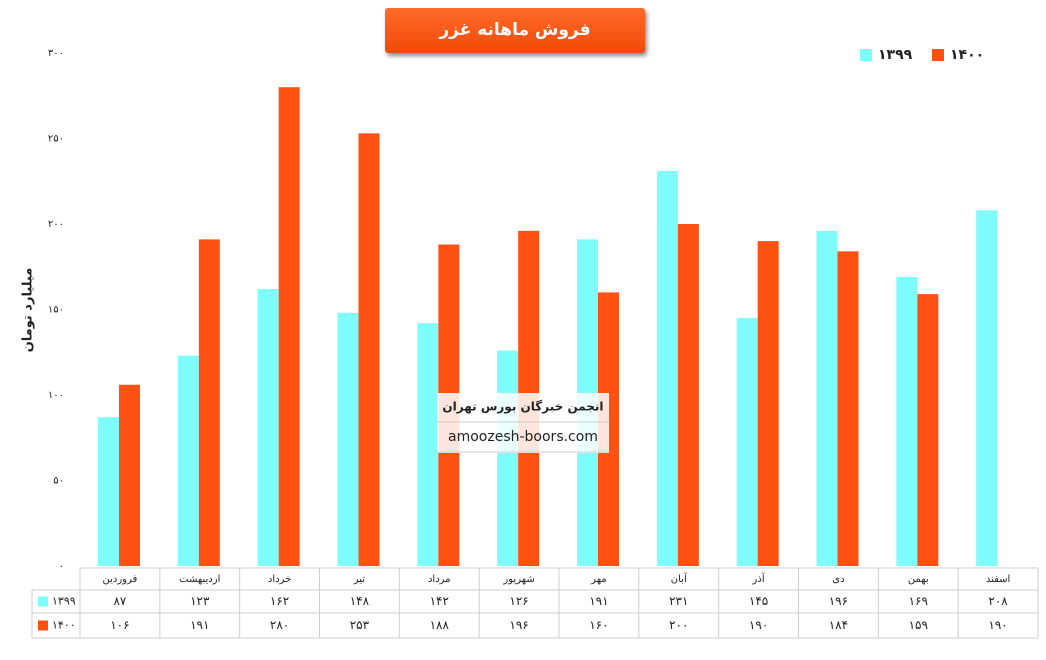 This screenshot has width=1046, height=660. Describe the element at coordinates (998, 601) in the screenshot. I see `table-cell: ۲۰۸` at that location.